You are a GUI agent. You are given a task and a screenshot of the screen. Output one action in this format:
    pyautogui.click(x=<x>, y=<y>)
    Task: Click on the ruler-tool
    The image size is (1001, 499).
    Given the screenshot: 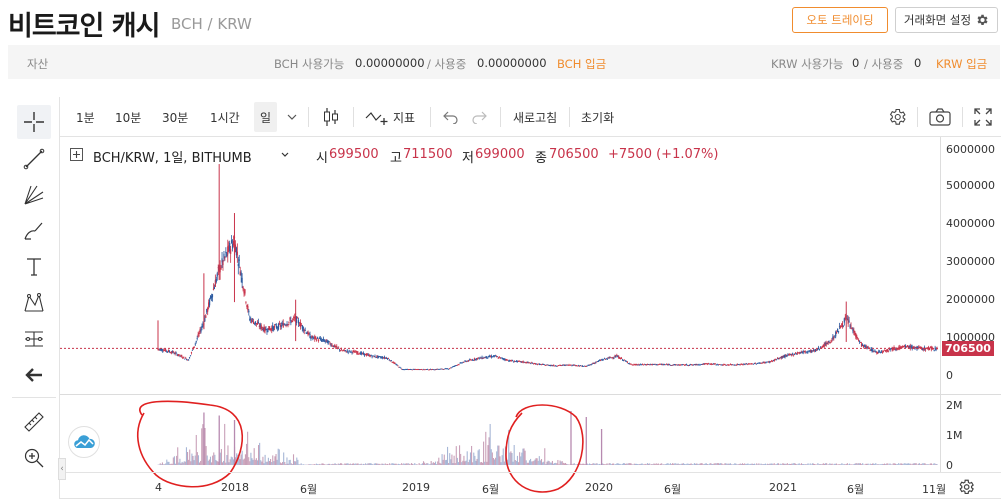 What is the action you would take?
    pyautogui.click(x=34, y=422)
    